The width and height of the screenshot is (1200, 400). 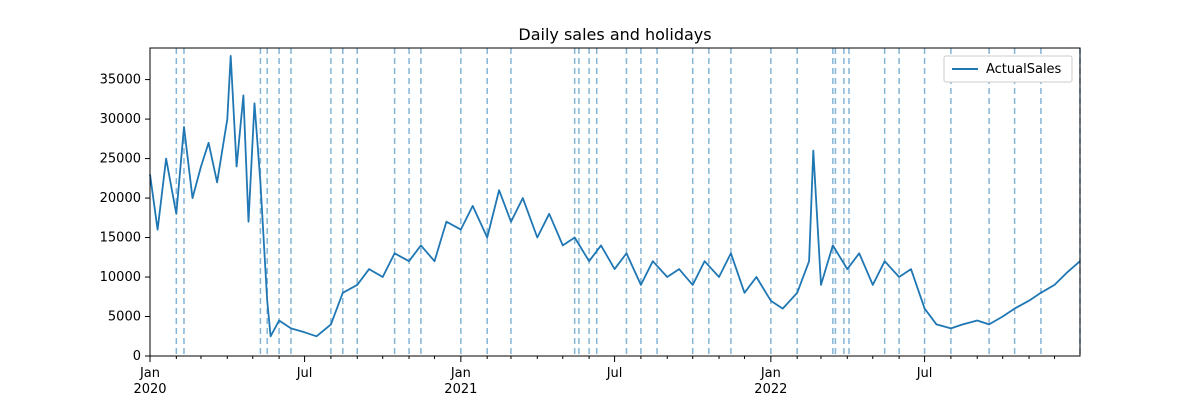 What do you see at coordinates (120, 238) in the screenshot?
I see `y-tick-label-3: 15000` at bounding box center [120, 238].